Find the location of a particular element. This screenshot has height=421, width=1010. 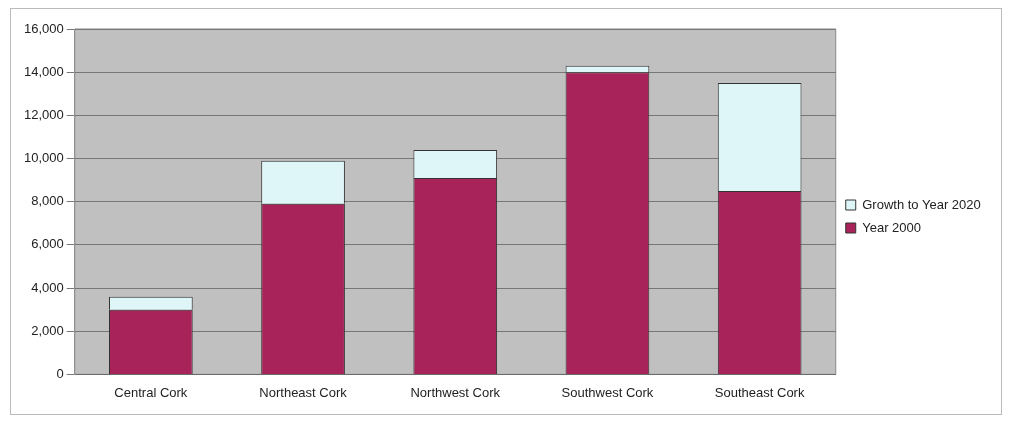

x-tick-label: Central Cork is located at coordinates (151, 392).